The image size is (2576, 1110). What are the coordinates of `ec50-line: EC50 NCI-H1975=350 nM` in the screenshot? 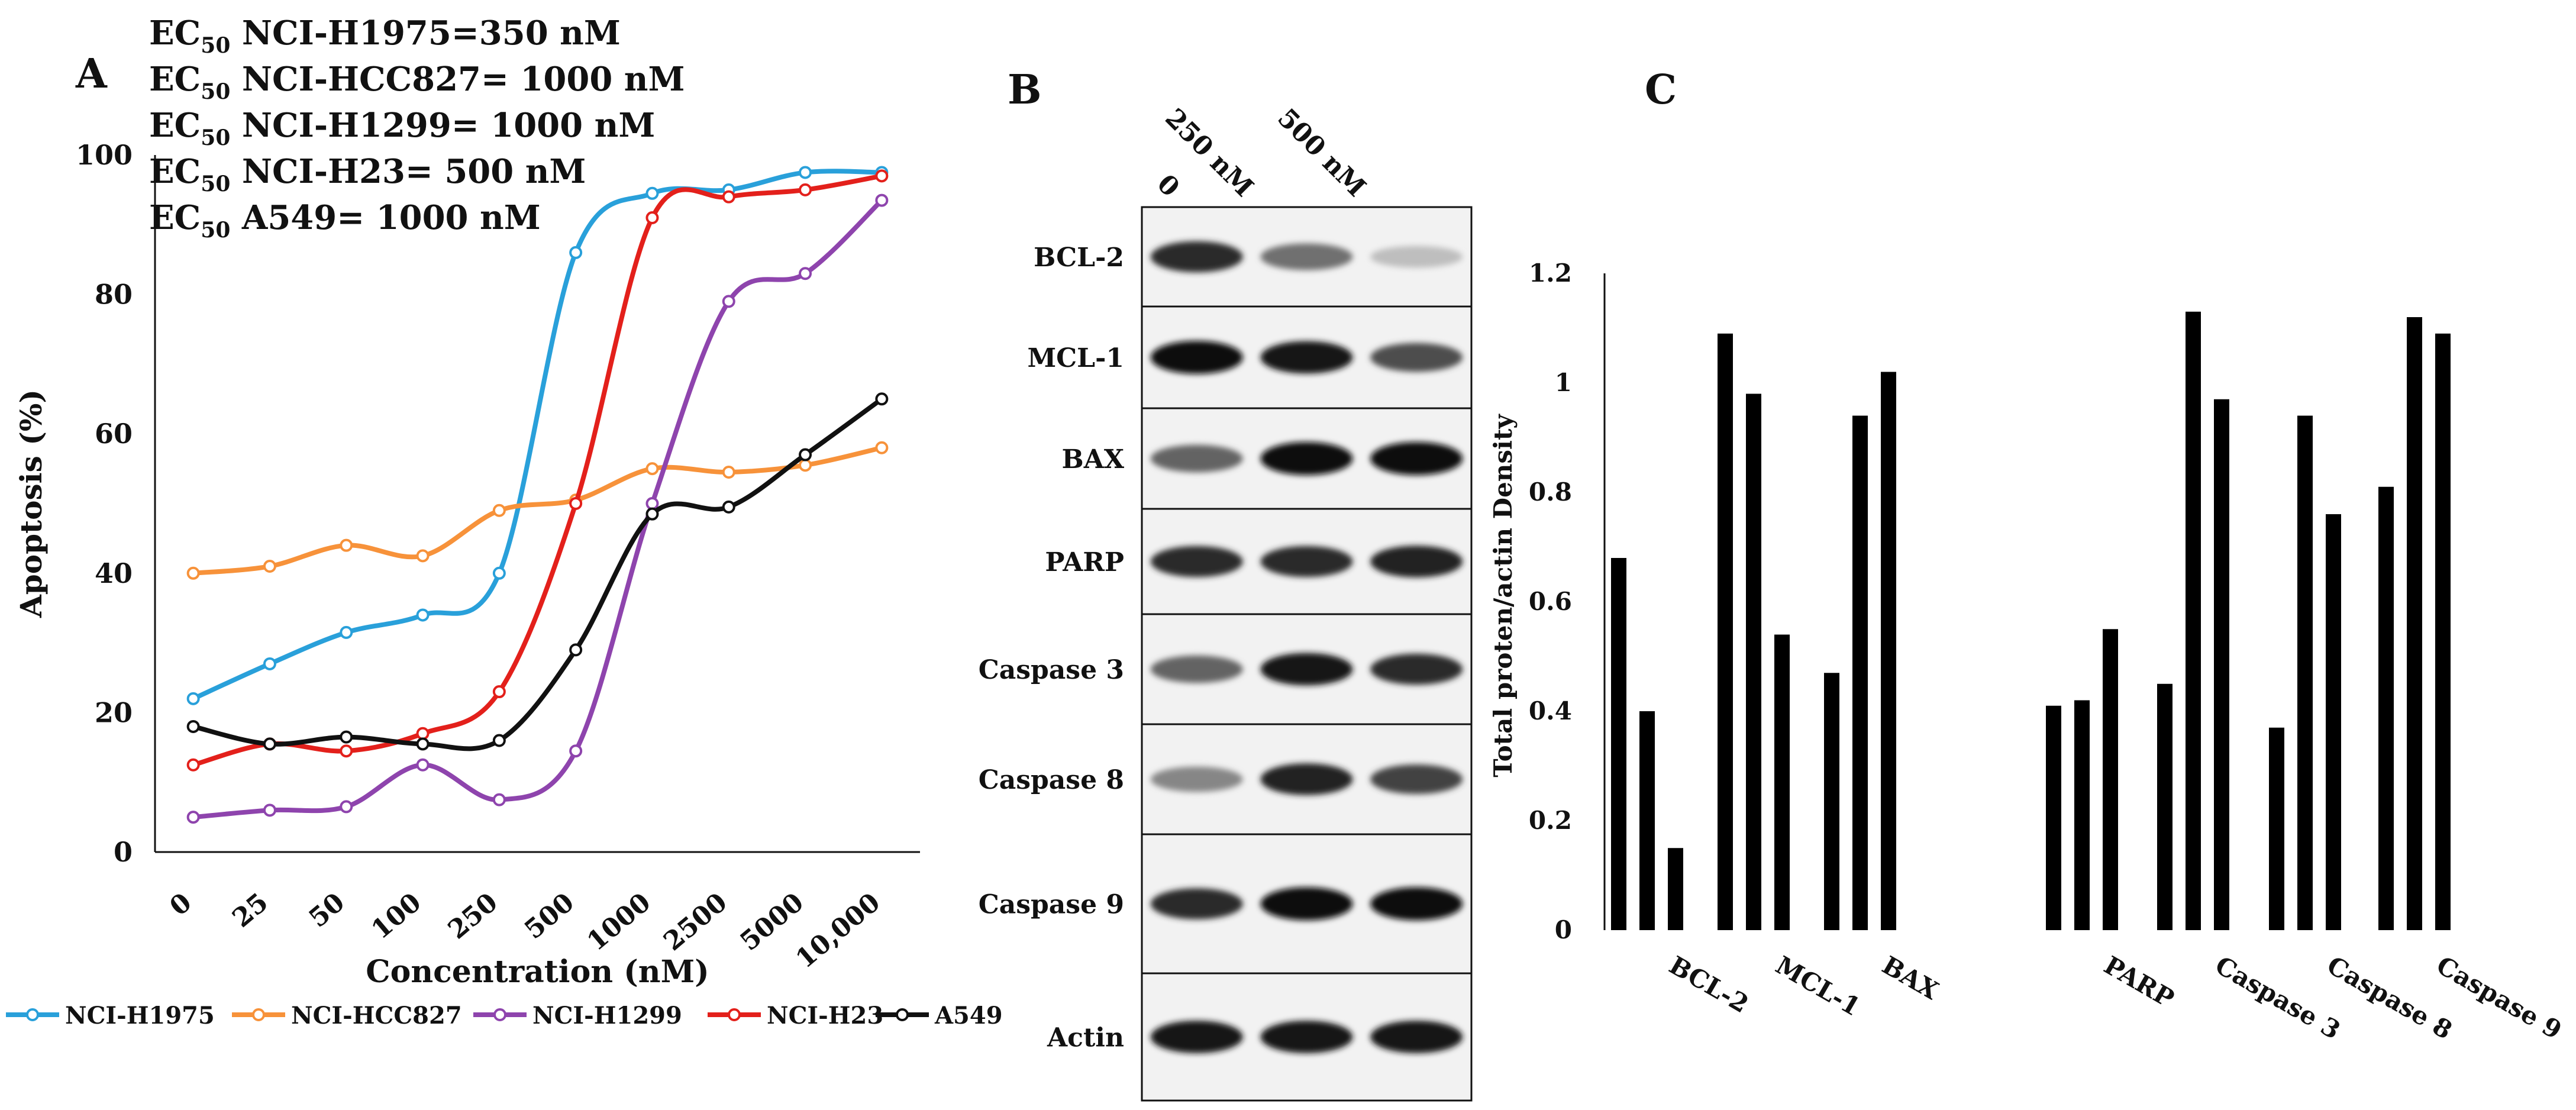 It's located at (385, 36).